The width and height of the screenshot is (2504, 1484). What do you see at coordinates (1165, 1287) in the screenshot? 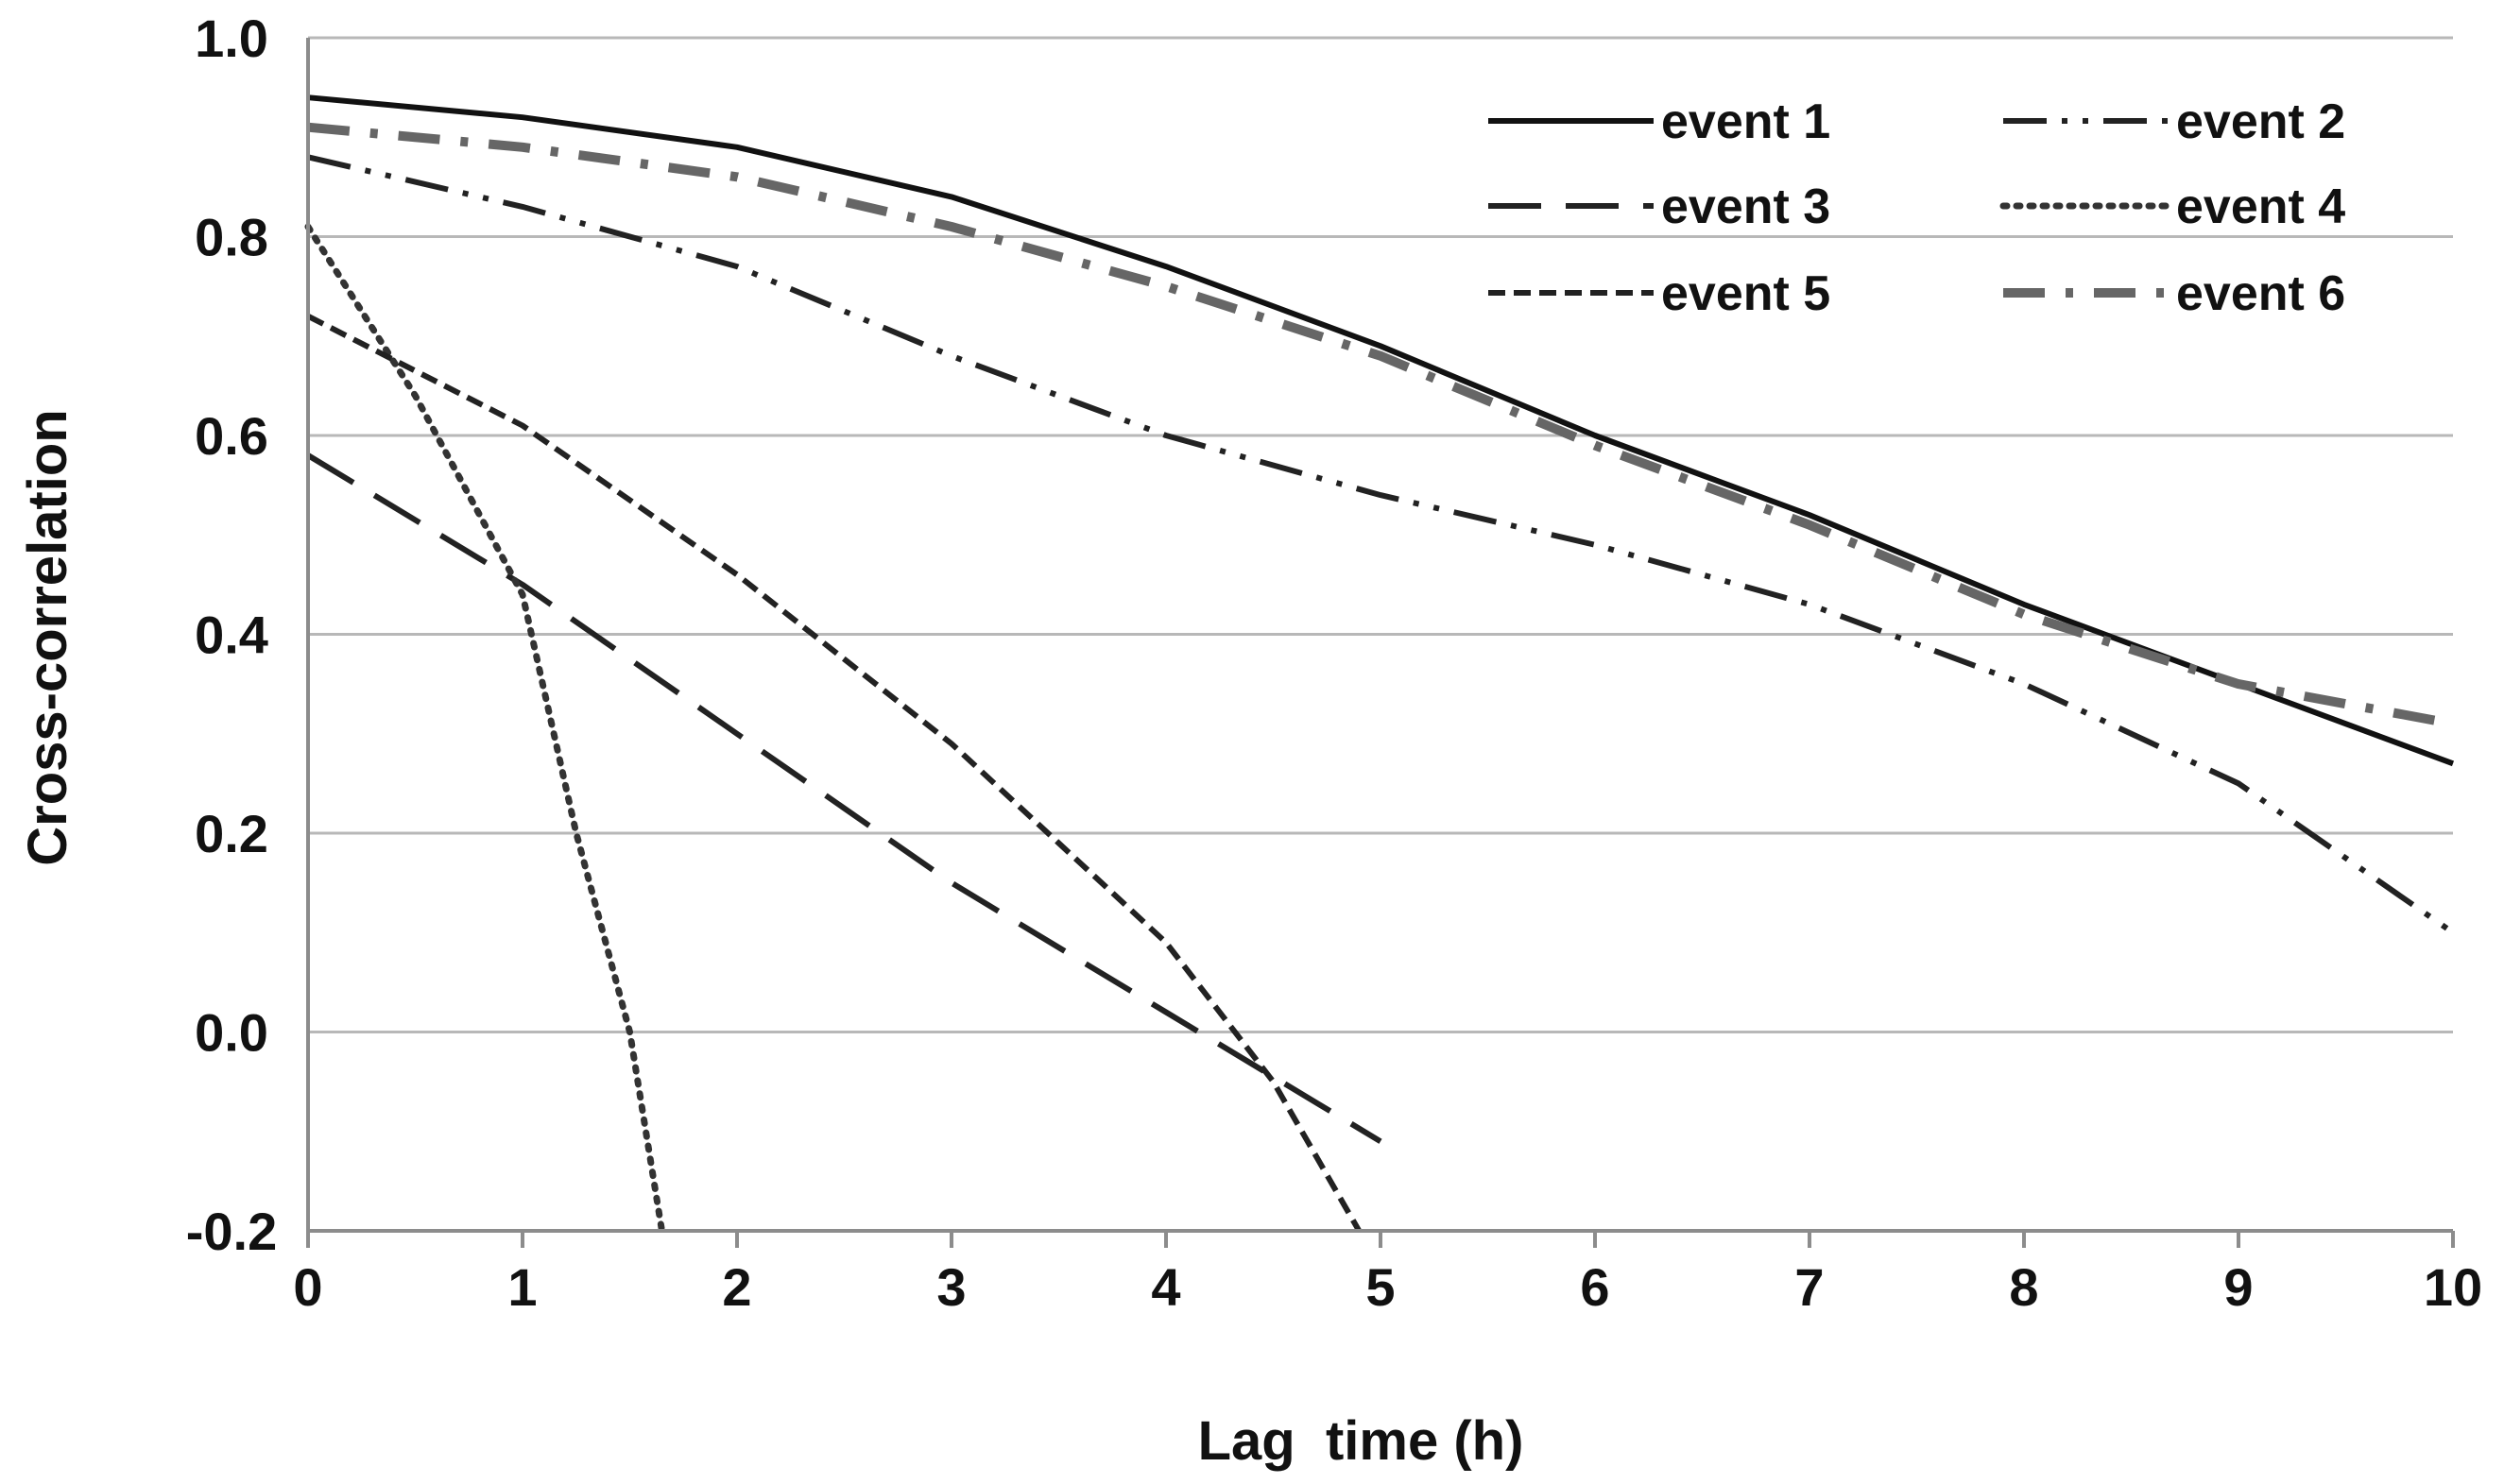
I see `x-tick-label: 4` at bounding box center [1165, 1287].